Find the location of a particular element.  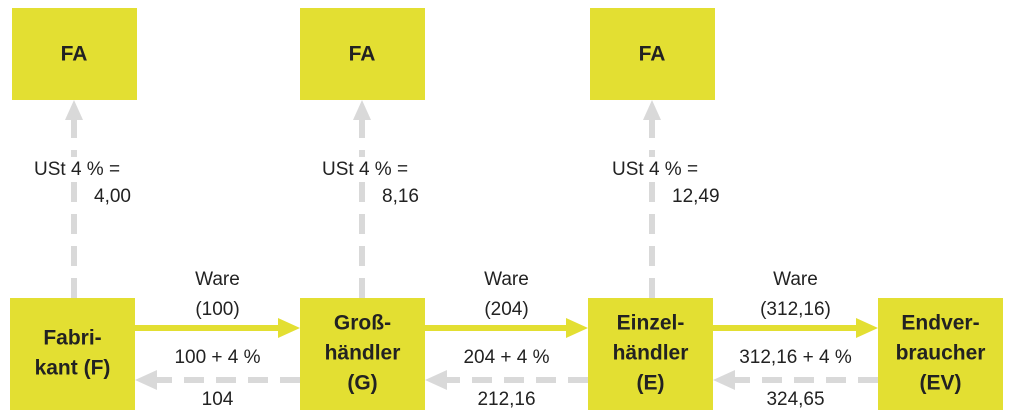

price-label: 312,16 + 4 % is located at coordinates (795, 357).